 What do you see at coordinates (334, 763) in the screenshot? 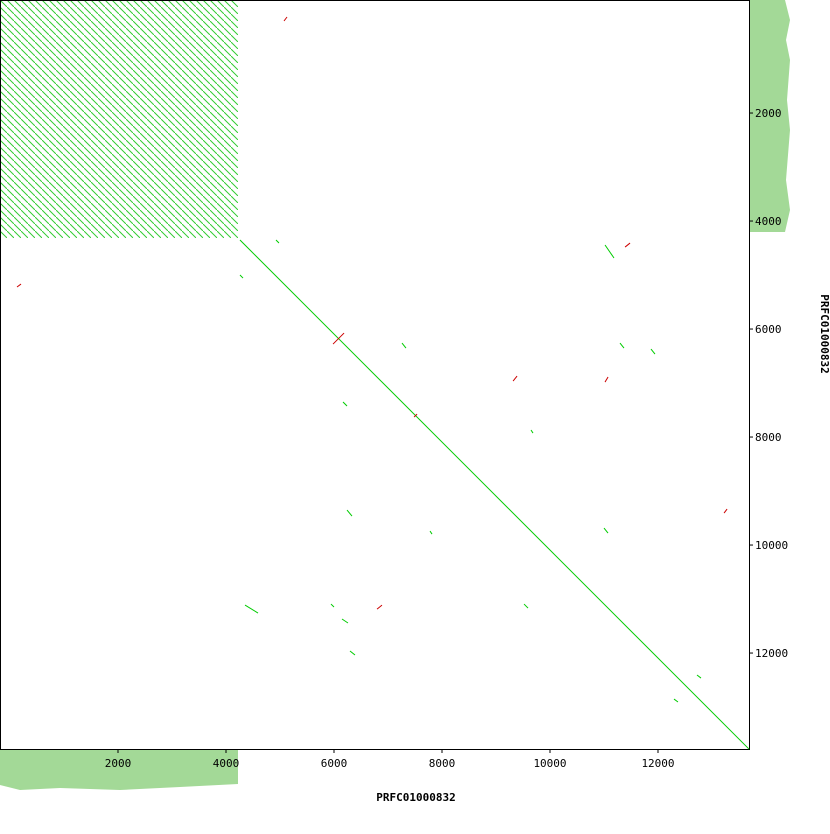
I see `x-tick-label: 6000` at bounding box center [334, 763].